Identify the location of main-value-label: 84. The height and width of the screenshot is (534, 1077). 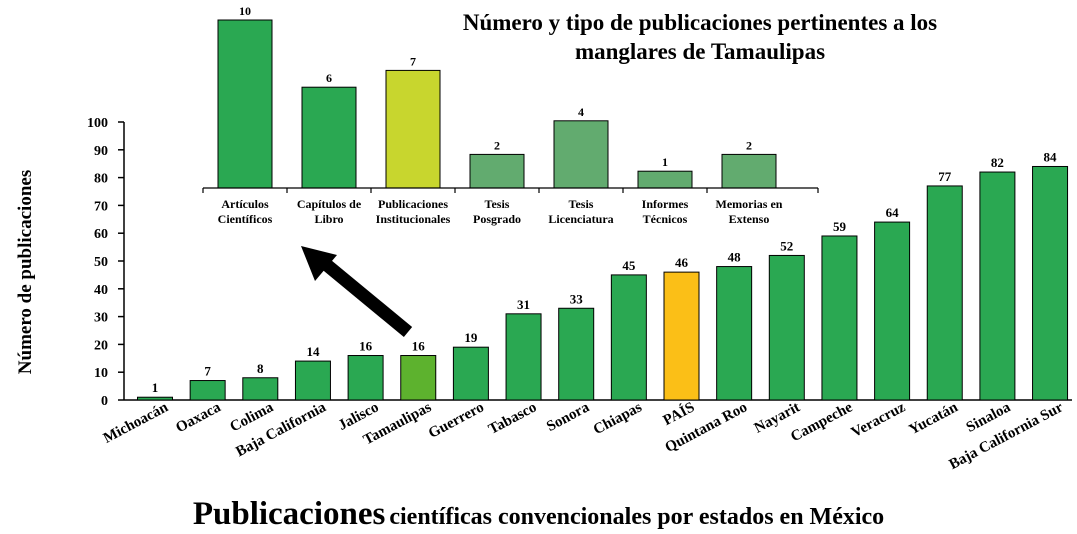
(1051, 156).